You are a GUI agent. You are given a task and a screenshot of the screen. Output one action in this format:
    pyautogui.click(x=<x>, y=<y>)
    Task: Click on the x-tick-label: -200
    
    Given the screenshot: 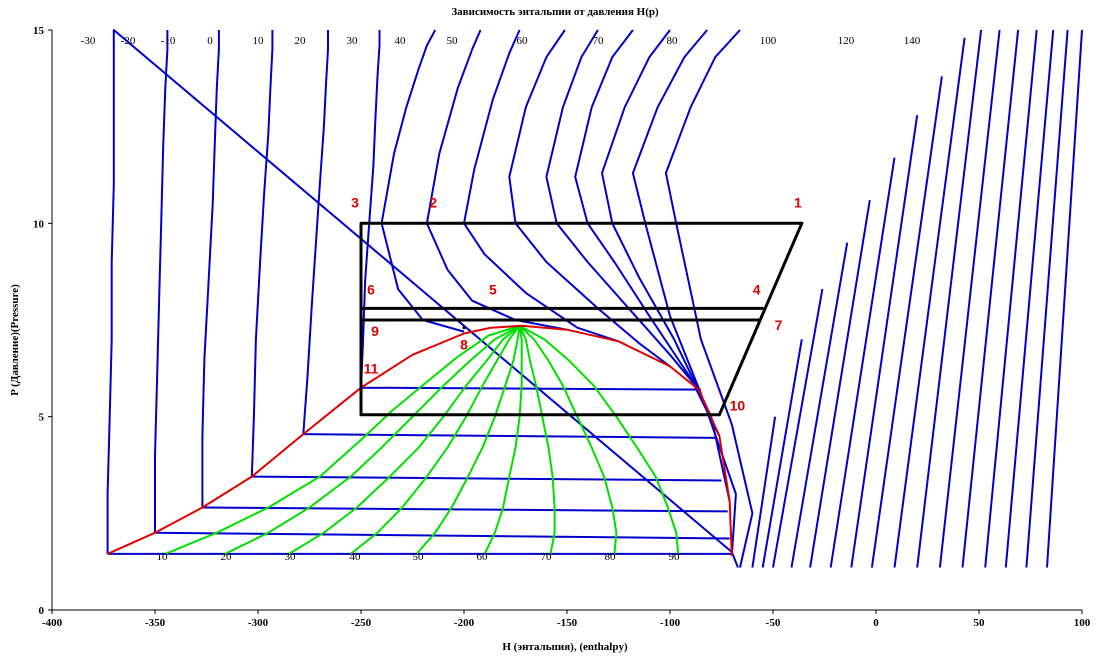 What is the action you would take?
    pyautogui.click(x=464, y=623)
    